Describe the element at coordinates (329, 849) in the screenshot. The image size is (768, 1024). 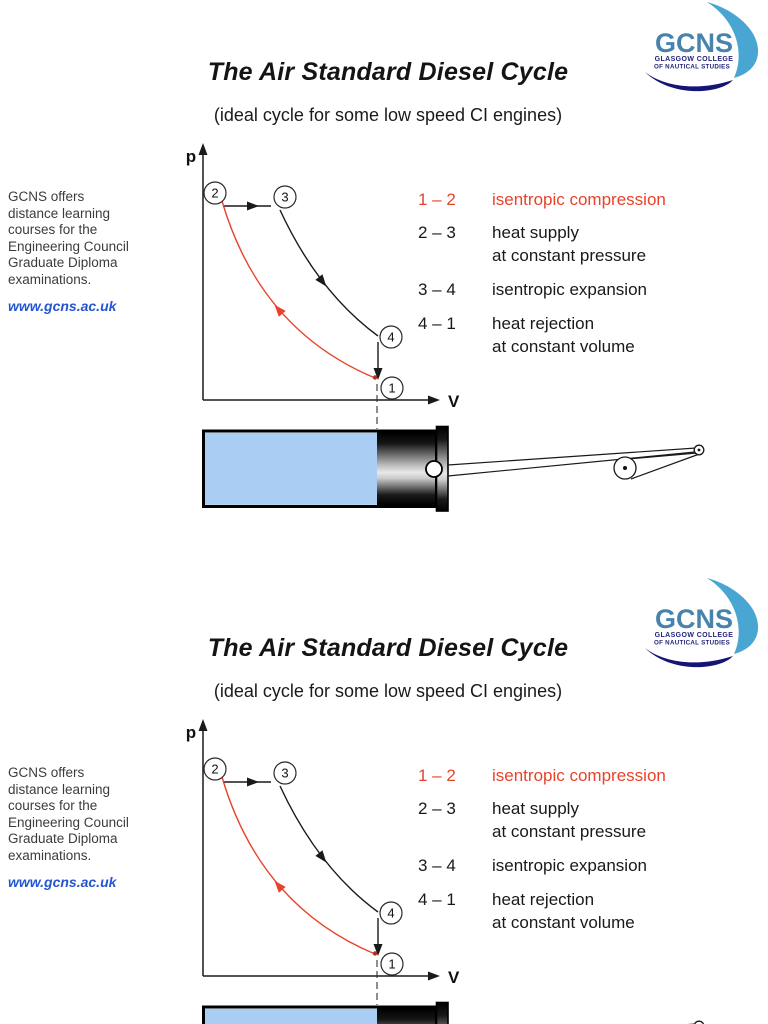
I see `process-3-4-curve` at that location.